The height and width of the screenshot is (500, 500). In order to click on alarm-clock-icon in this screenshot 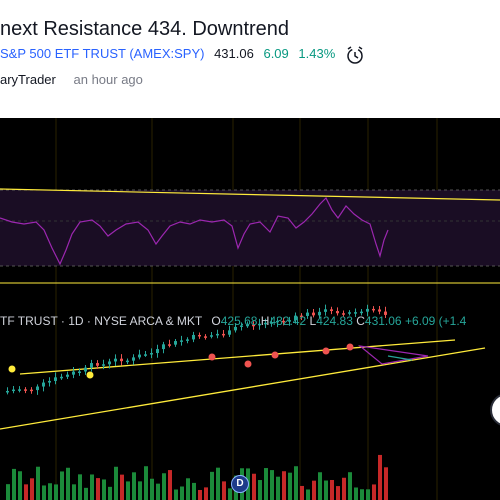, I will do `click(355, 55)`.